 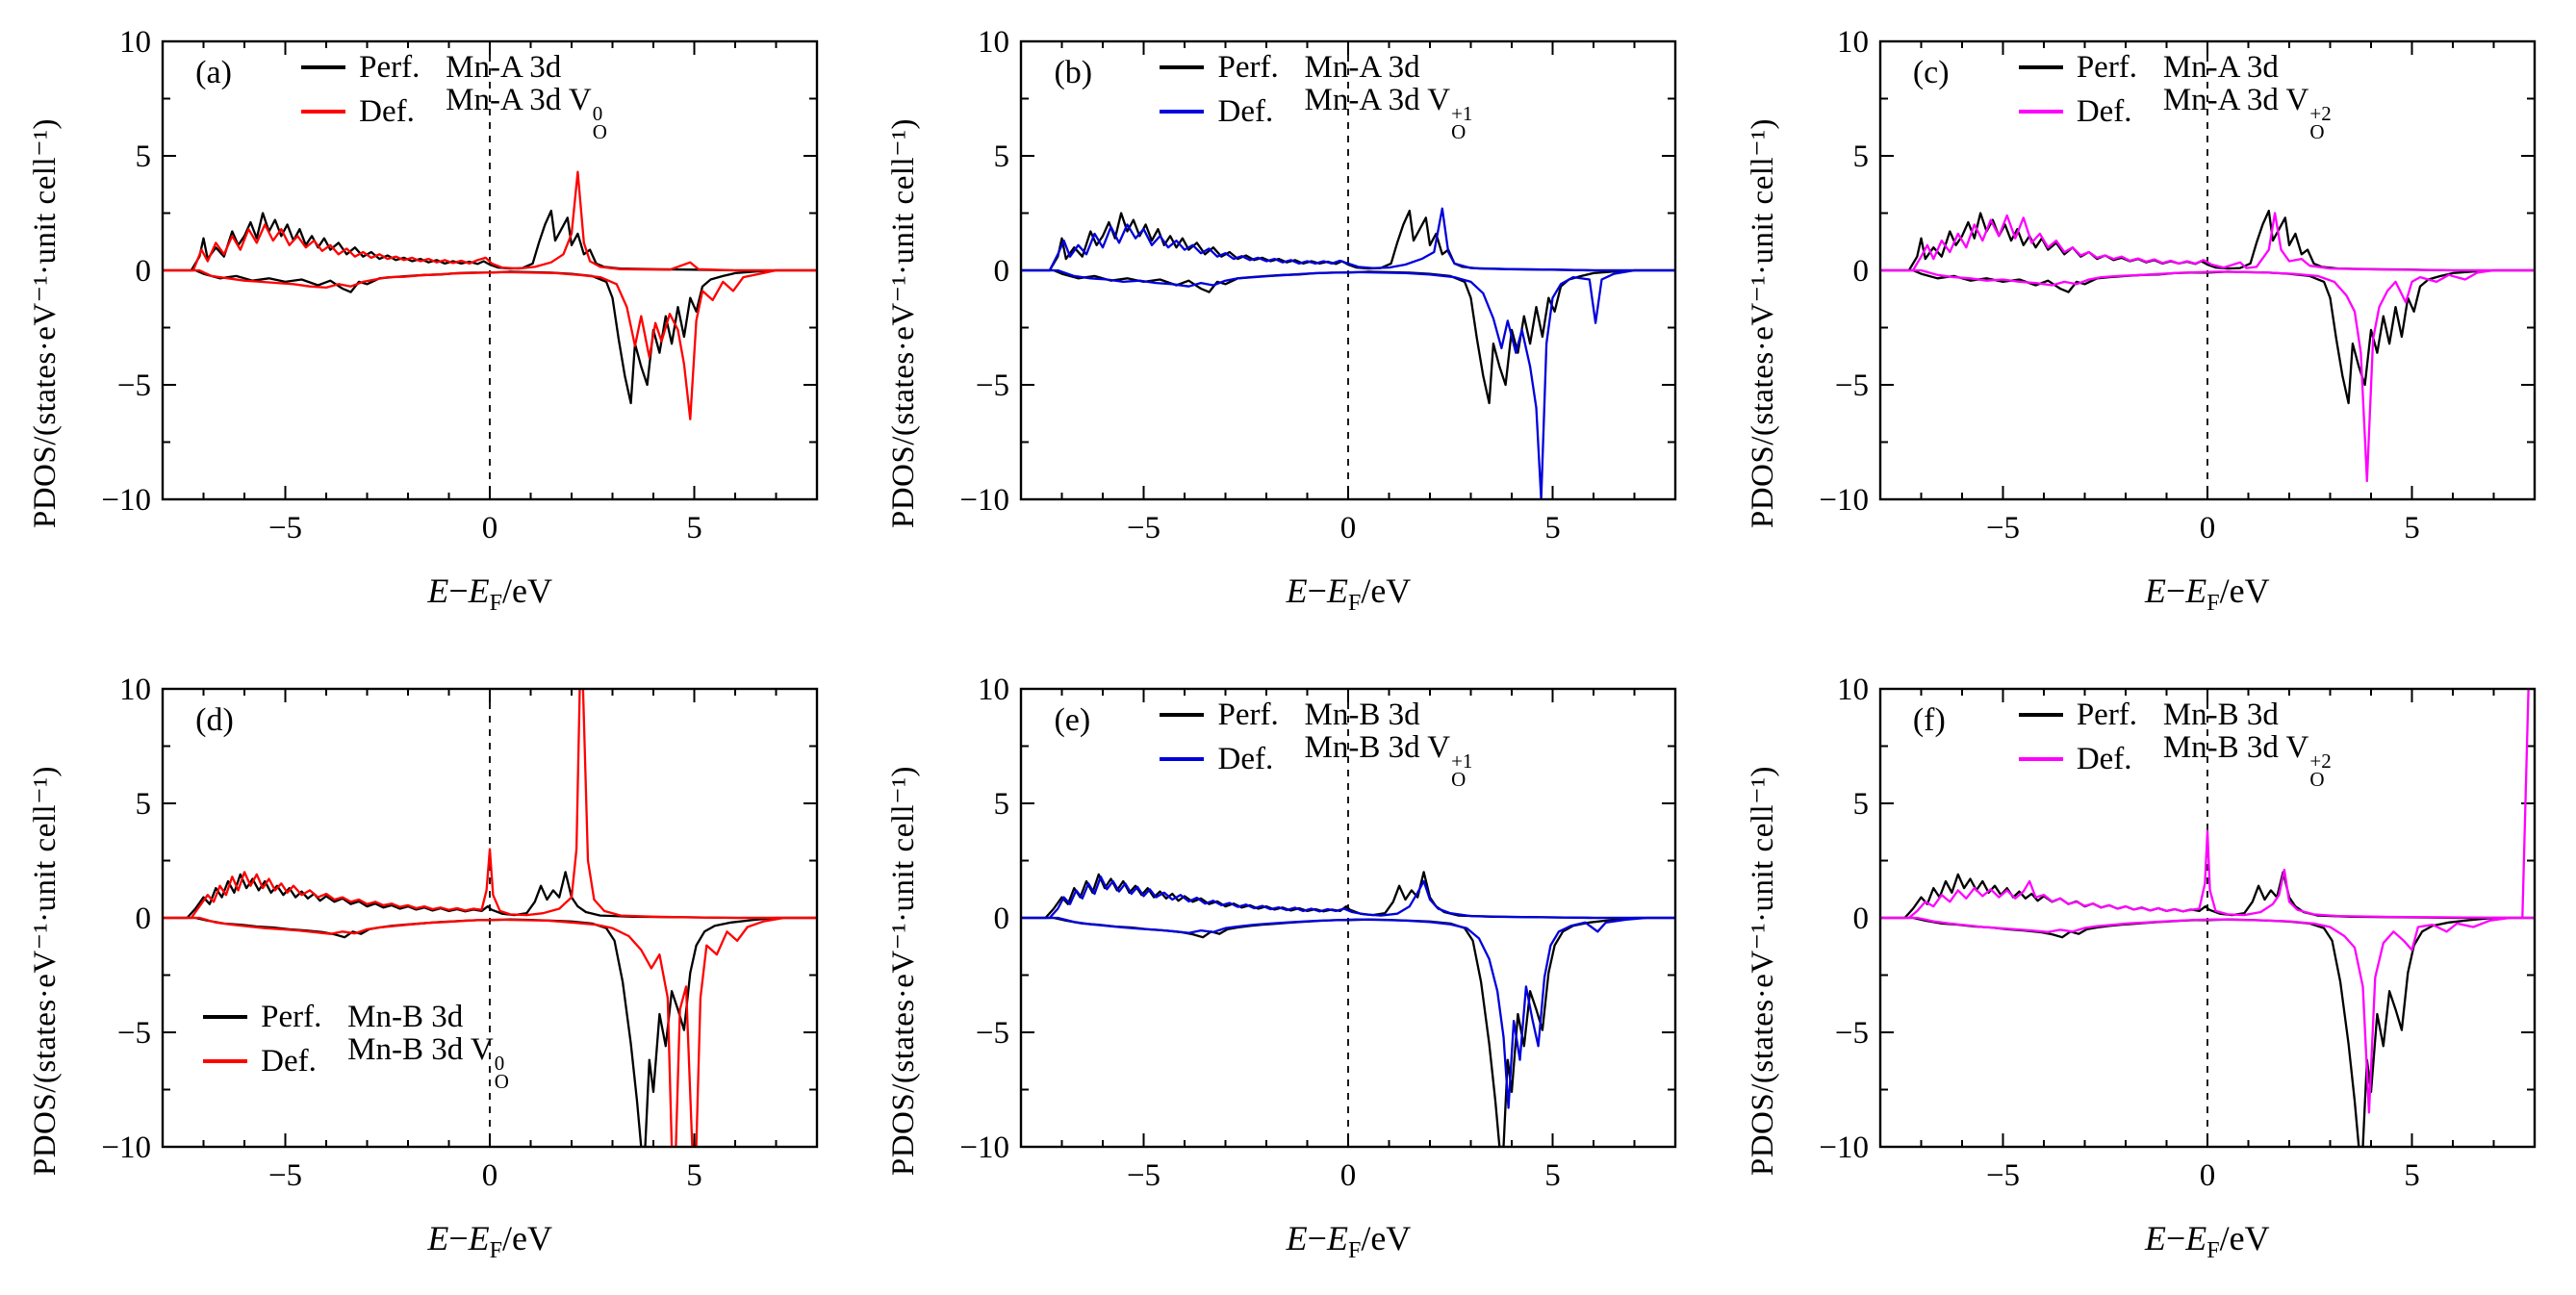 I want to click on legend-row-defect: Def. Mn-B 3d V +1 O, so click(x=1316, y=760).